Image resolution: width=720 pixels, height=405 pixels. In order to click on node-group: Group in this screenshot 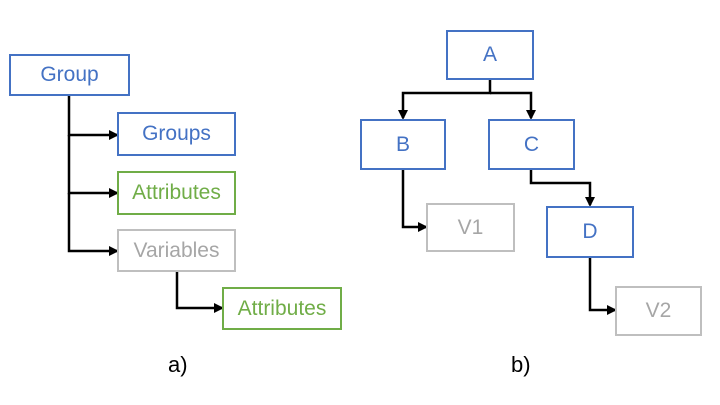, I will do `click(69, 75)`.